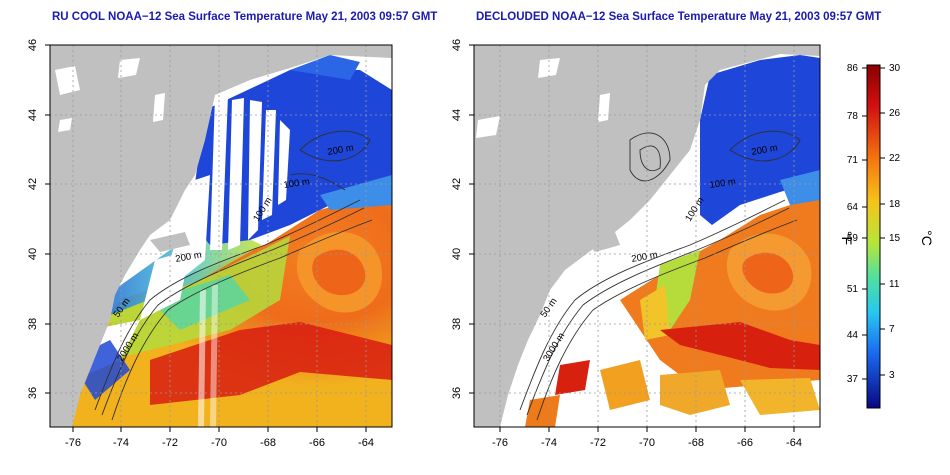 This screenshot has height=475, width=950. What do you see at coordinates (33, 45) in the screenshot?
I see `left-lat-tick: 46` at bounding box center [33, 45].